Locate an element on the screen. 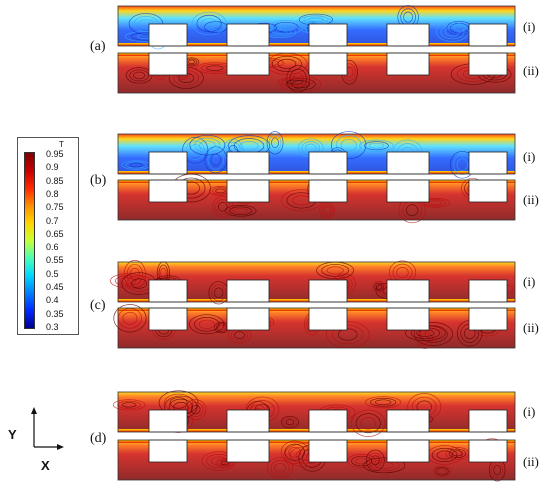 This screenshot has height=489, width=550. colorbar-tick: 0.35 is located at coordinates (55, 313).